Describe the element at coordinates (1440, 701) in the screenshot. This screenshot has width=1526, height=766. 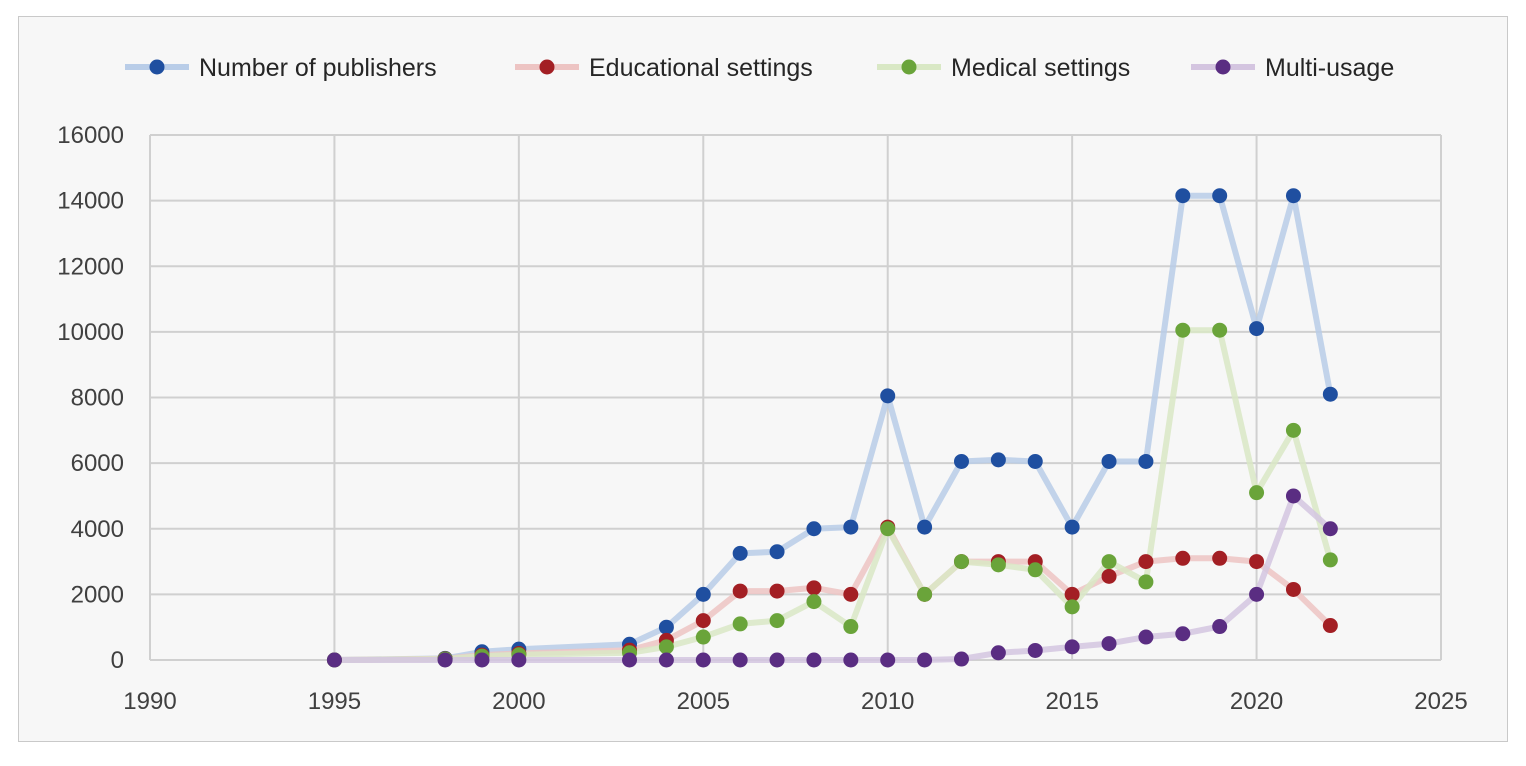
I see `x-tick-label: 2025` at that location.